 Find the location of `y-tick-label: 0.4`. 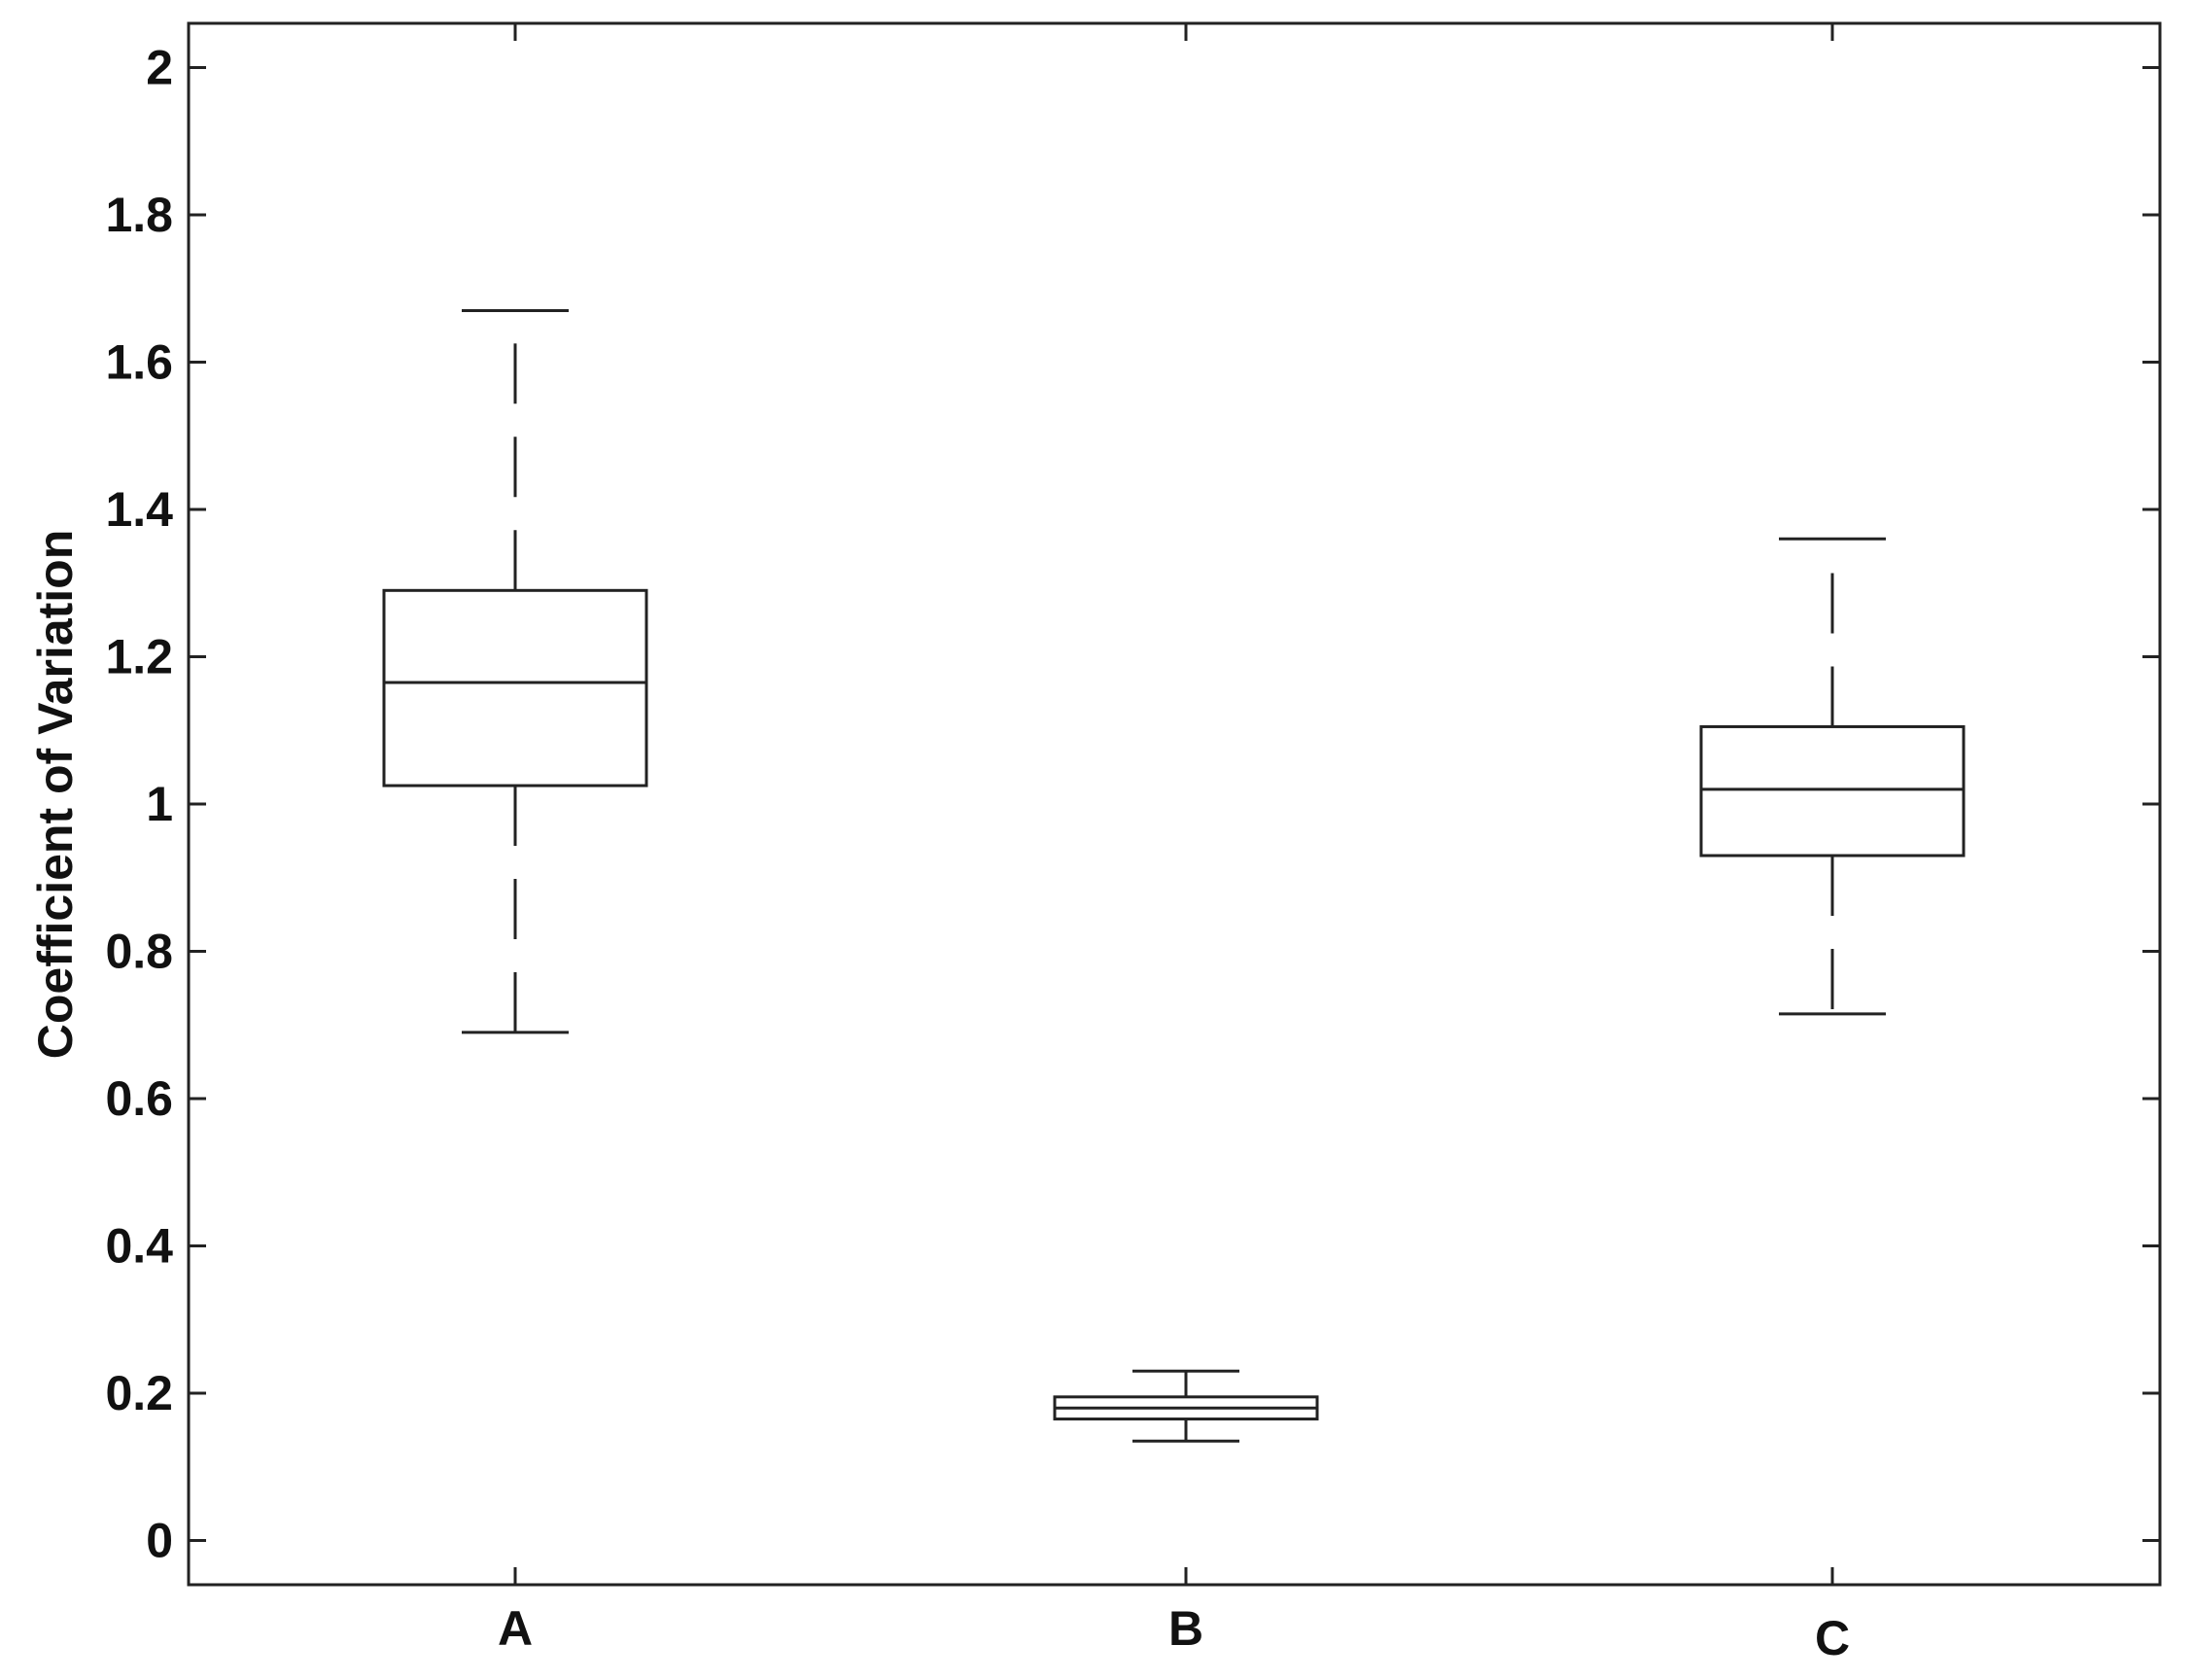

y-tick-label: 0.4 is located at coordinates (139, 1246).